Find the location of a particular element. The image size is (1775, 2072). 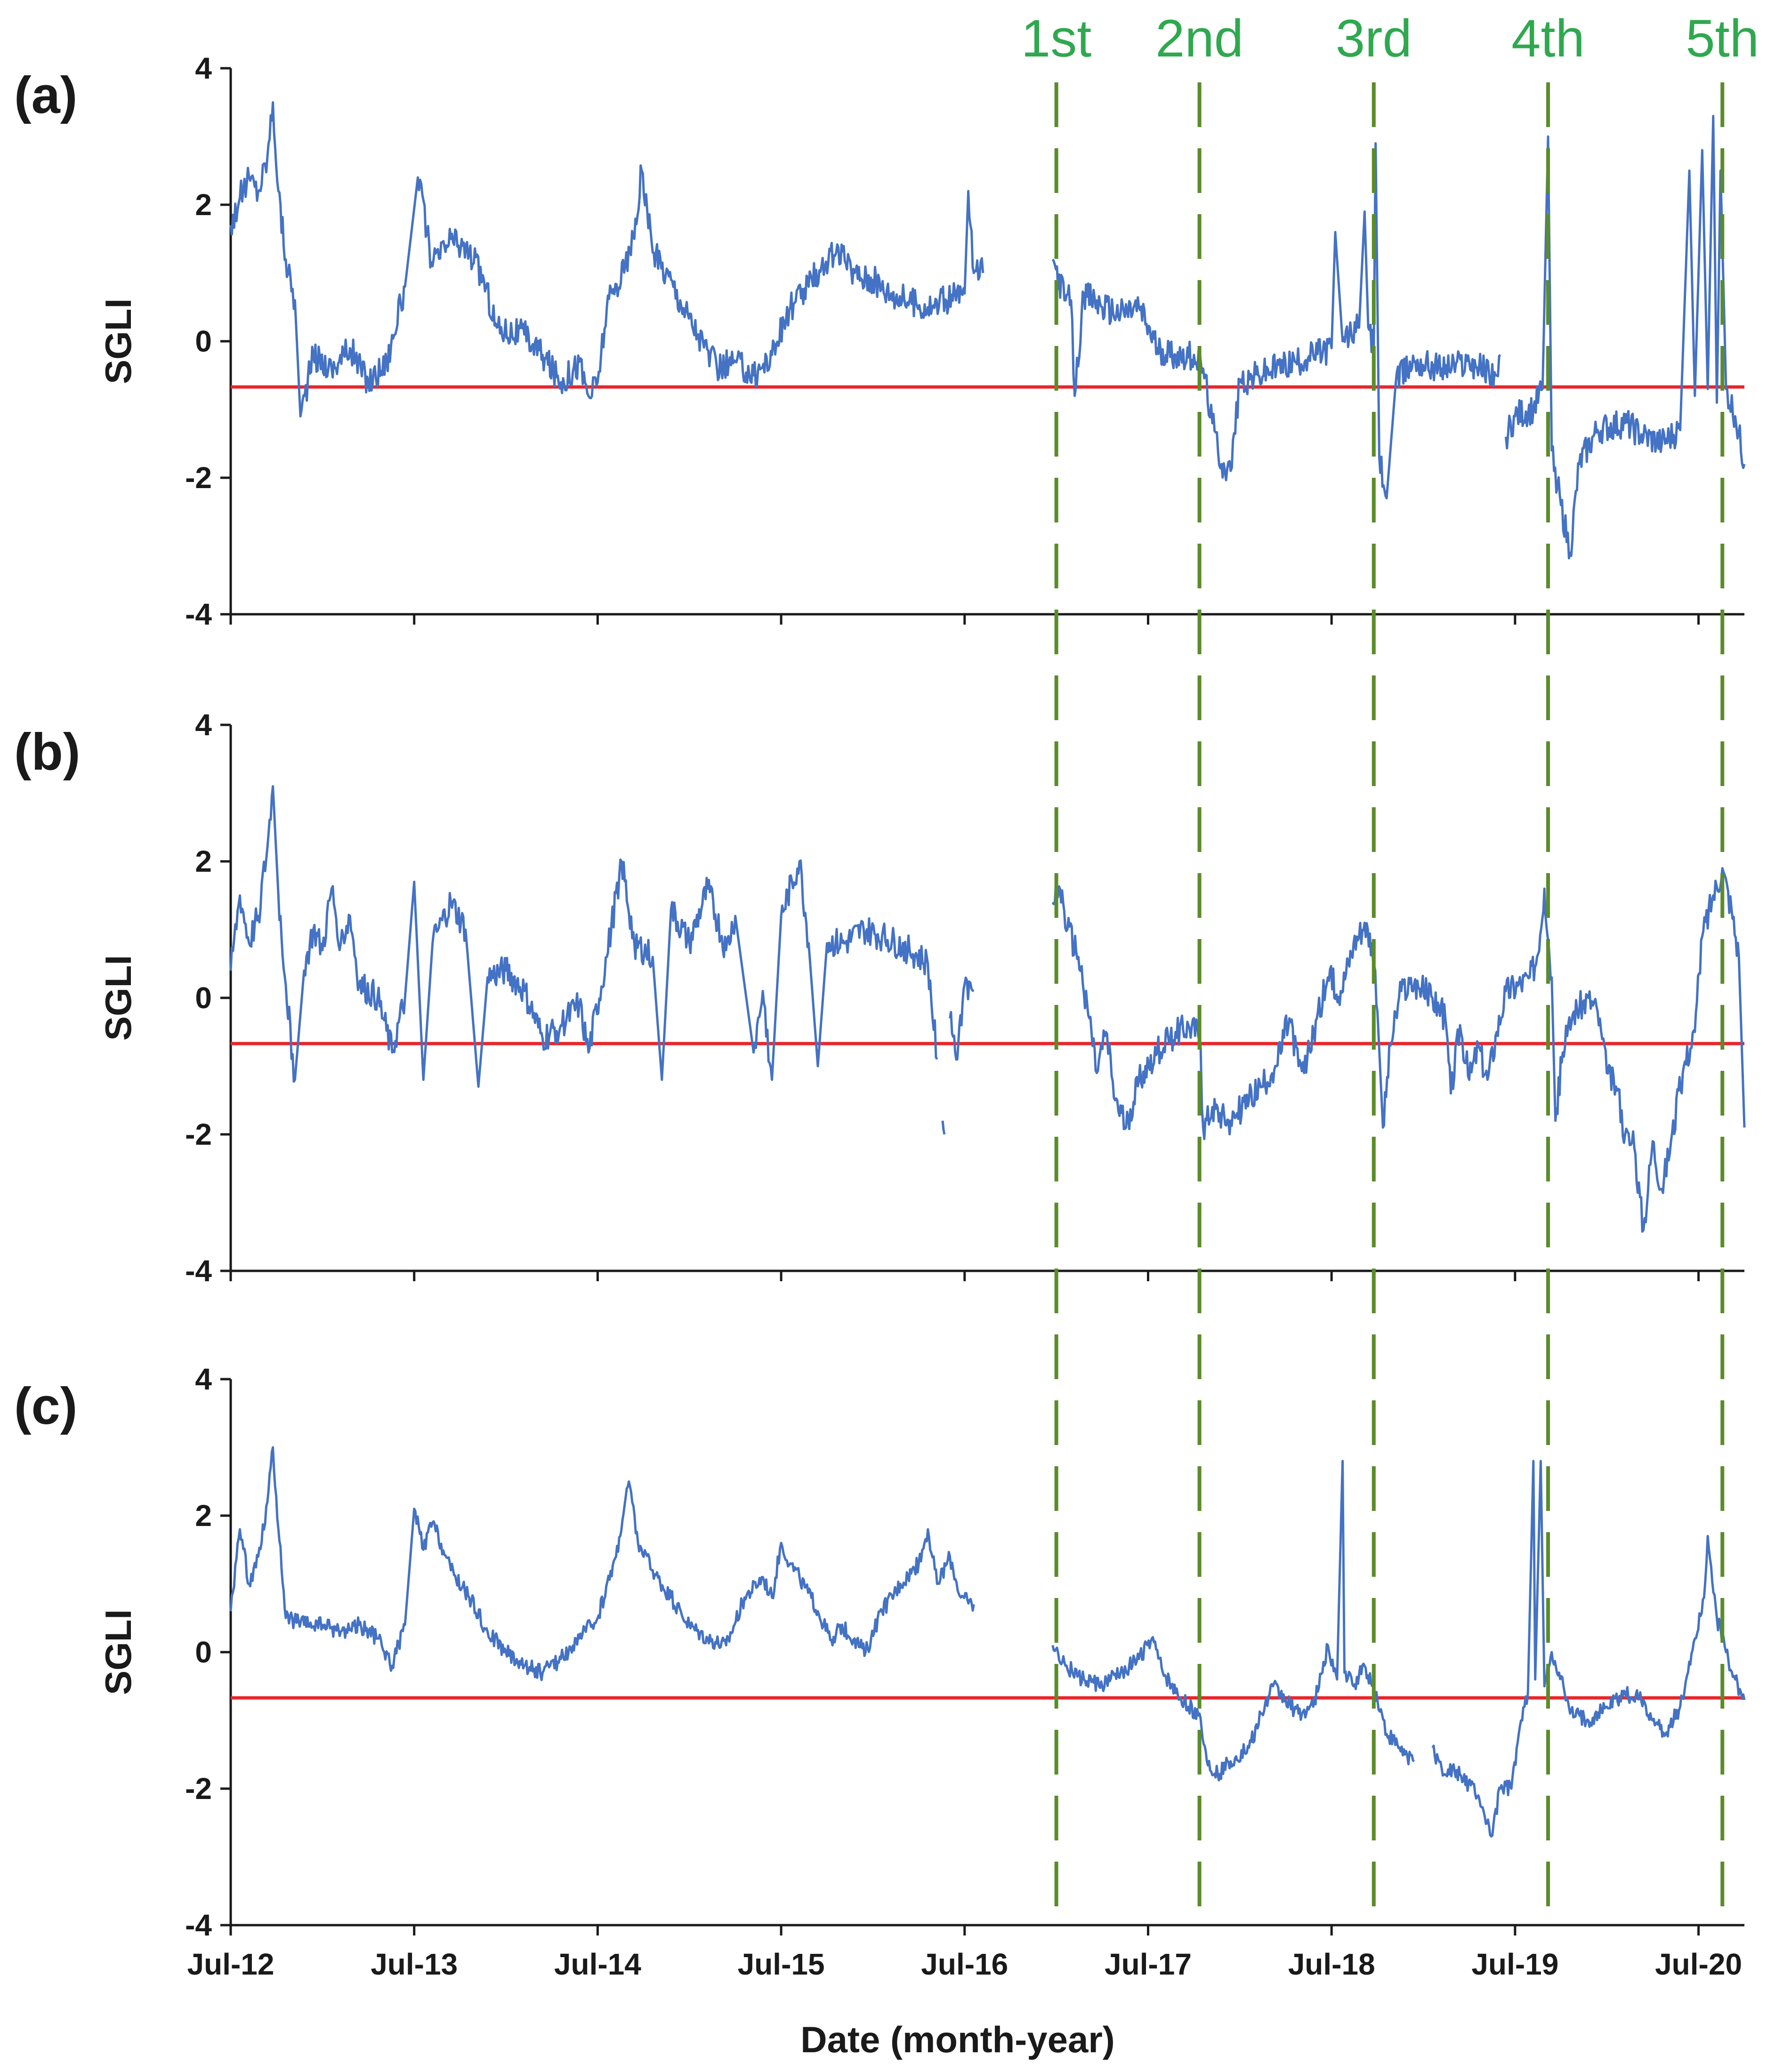

panel-label: (a) is located at coordinates (45, 95).